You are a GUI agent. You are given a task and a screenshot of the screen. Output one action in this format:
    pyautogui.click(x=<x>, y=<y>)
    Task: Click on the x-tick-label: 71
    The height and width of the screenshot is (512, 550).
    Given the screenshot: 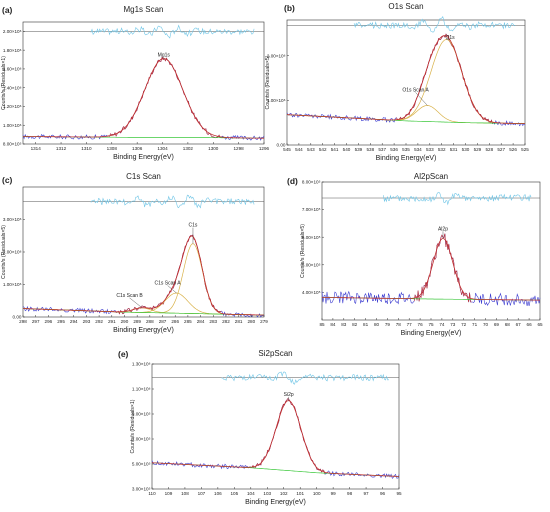 What is the action you would take?
    pyautogui.click(x=475, y=324)
    